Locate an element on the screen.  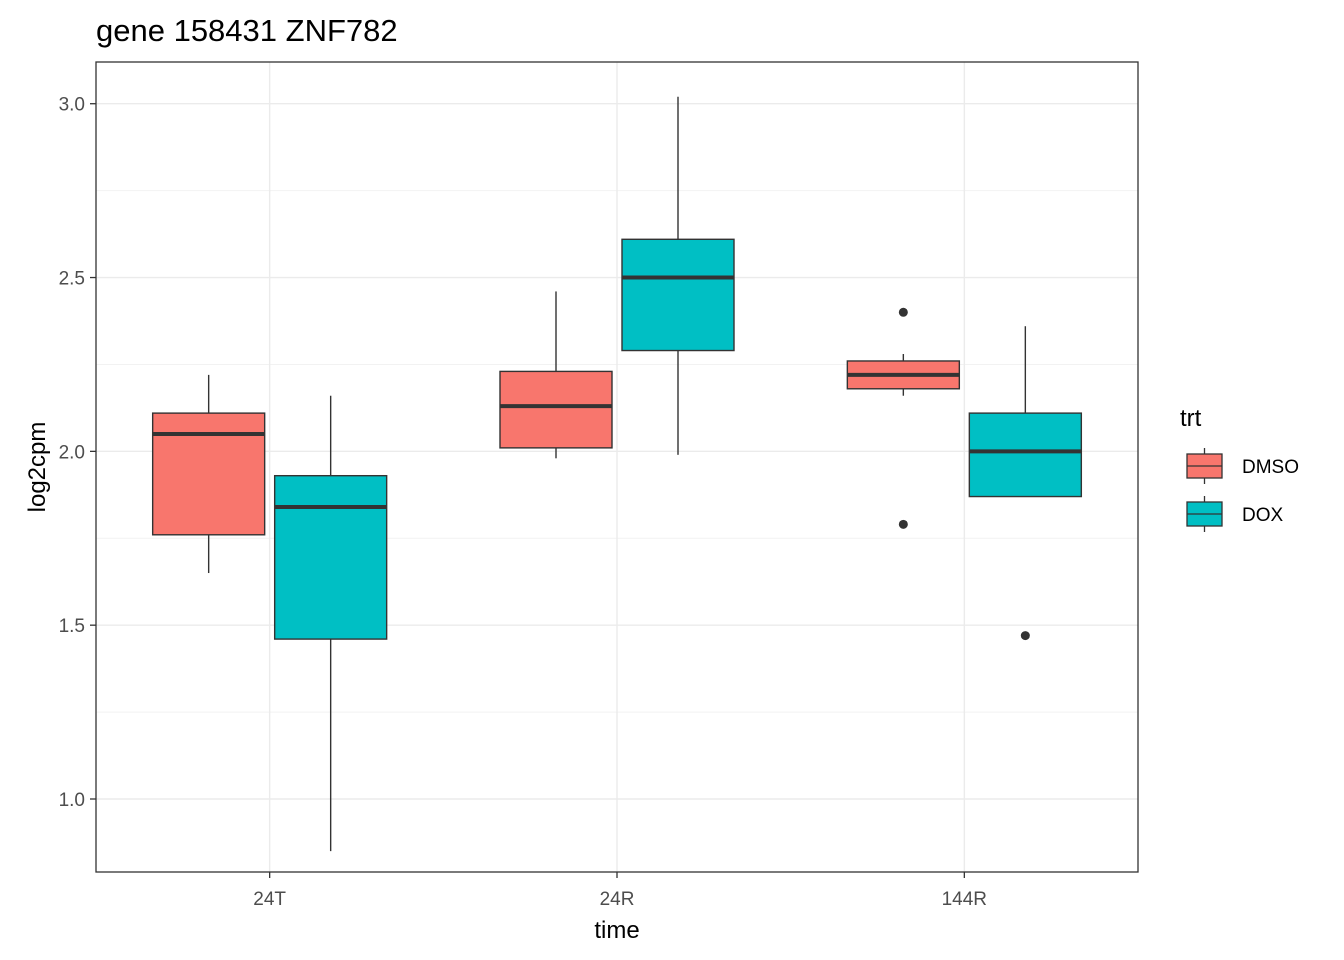
chart-title: gene 158431 ZNF782 is located at coordinates (247, 30).